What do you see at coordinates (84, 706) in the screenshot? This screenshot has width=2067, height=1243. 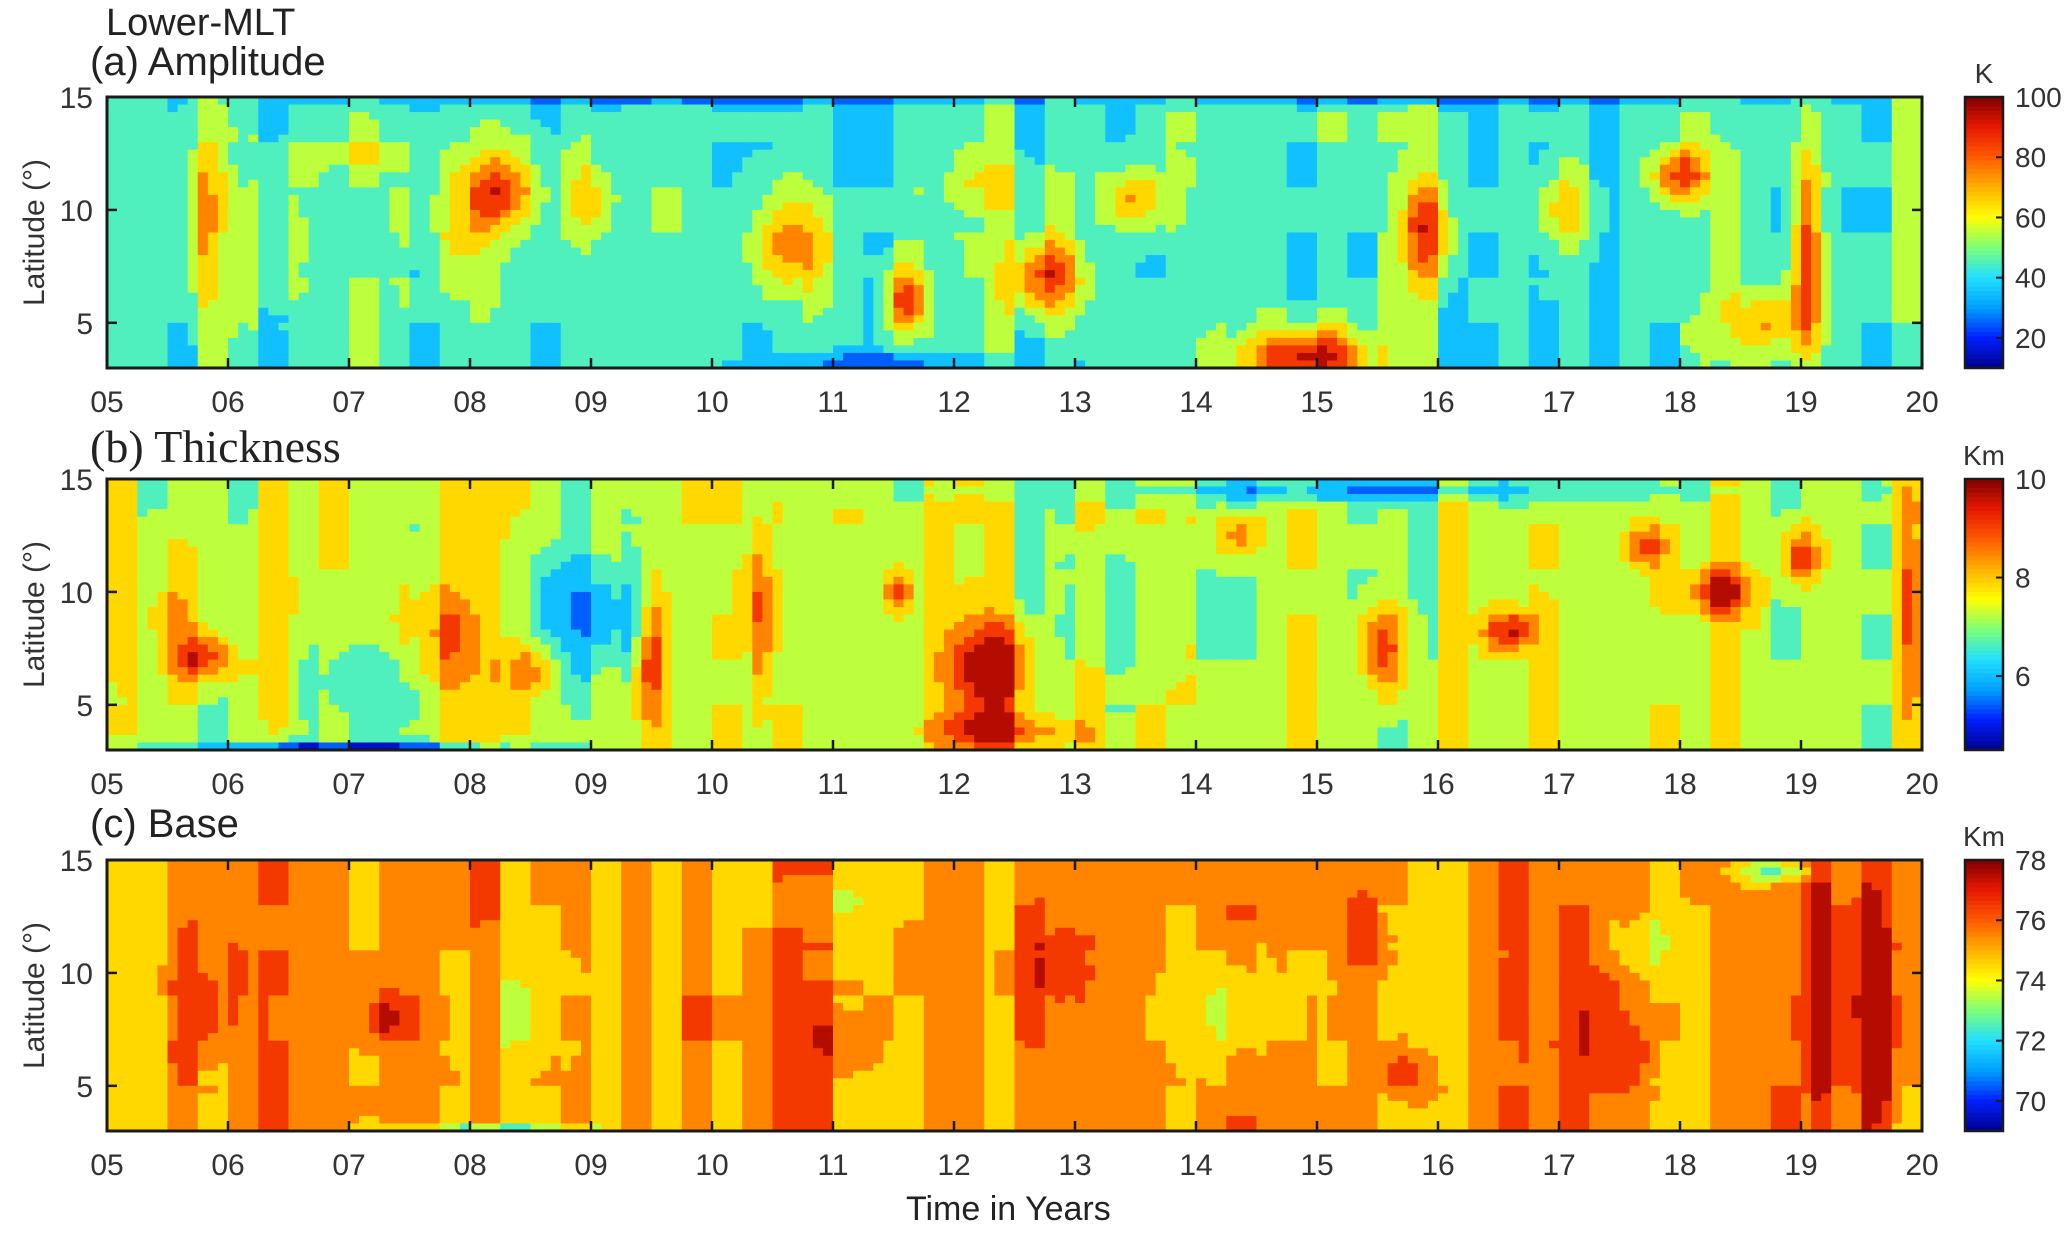 I see `thickness-y-tick-label: 5` at bounding box center [84, 706].